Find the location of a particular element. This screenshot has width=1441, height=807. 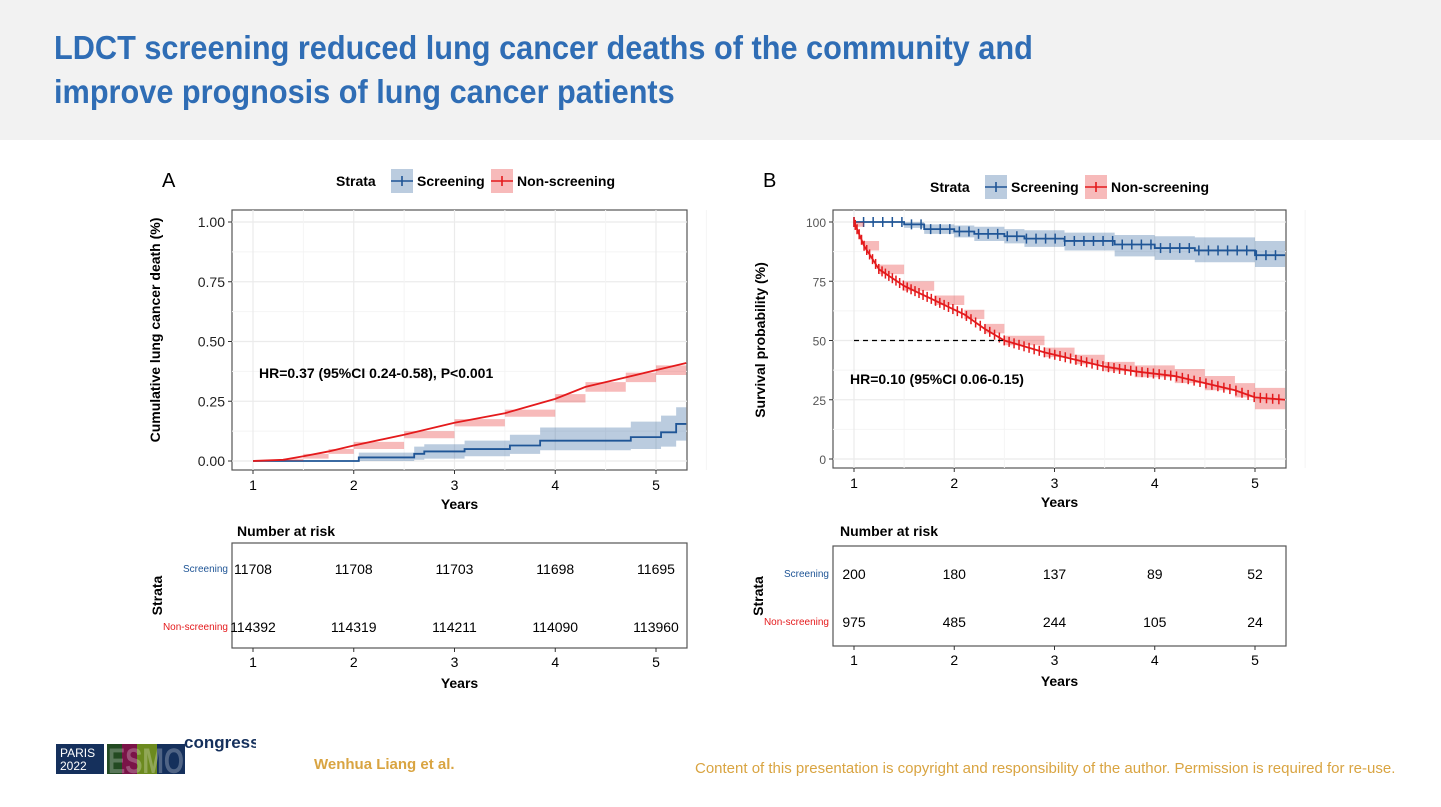

y-tick-label: 0.00 is located at coordinates (211, 461).